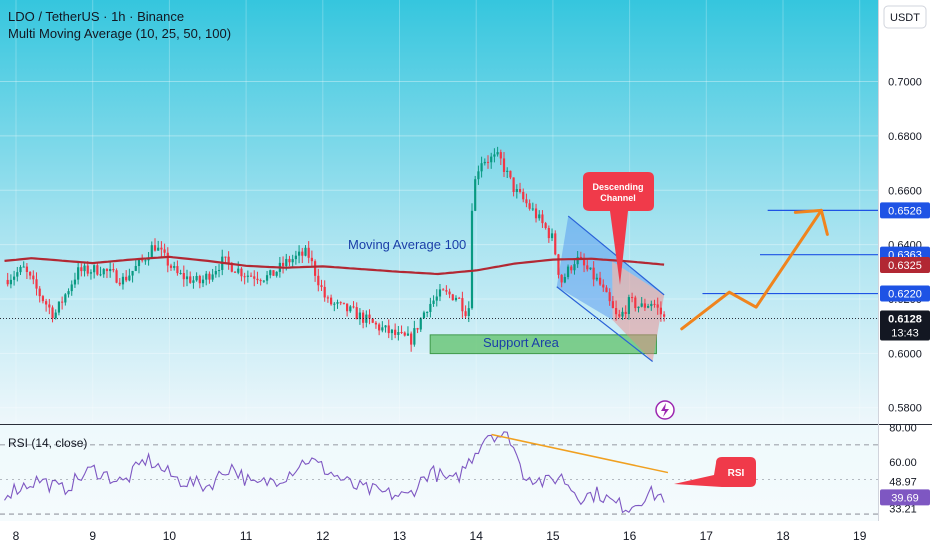  I want to click on time-tick-label: 13, so click(400, 536).